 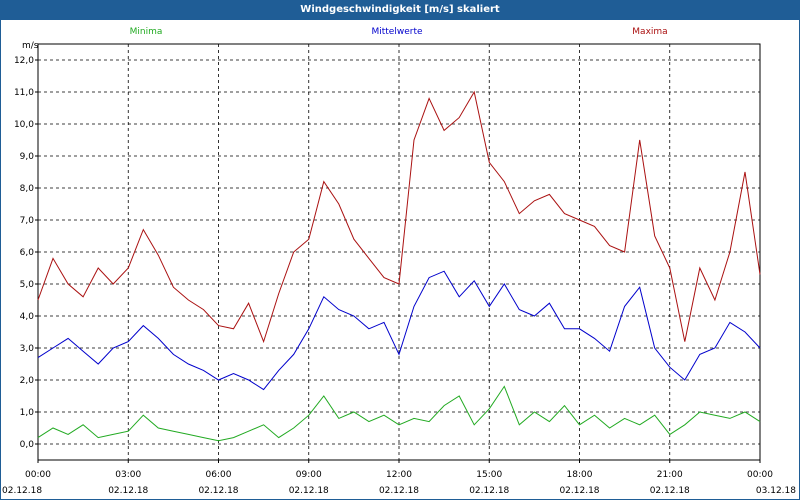 What do you see at coordinates (27, 157) in the screenshot?
I see `y-tick-label: 9,0` at bounding box center [27, 157].